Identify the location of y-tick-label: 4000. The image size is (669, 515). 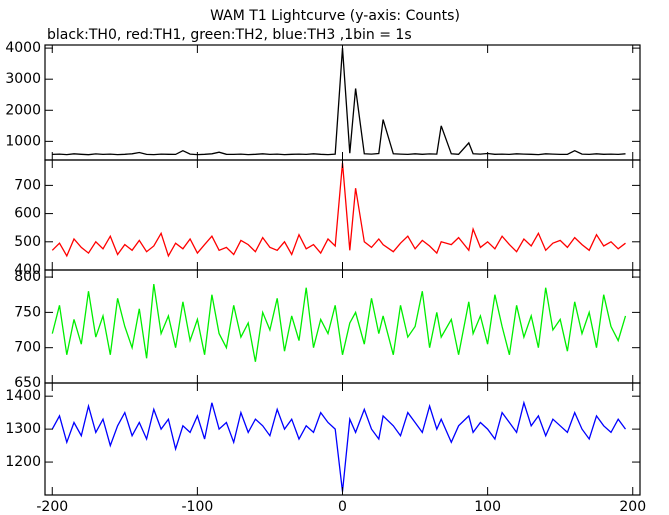
(23, 48).